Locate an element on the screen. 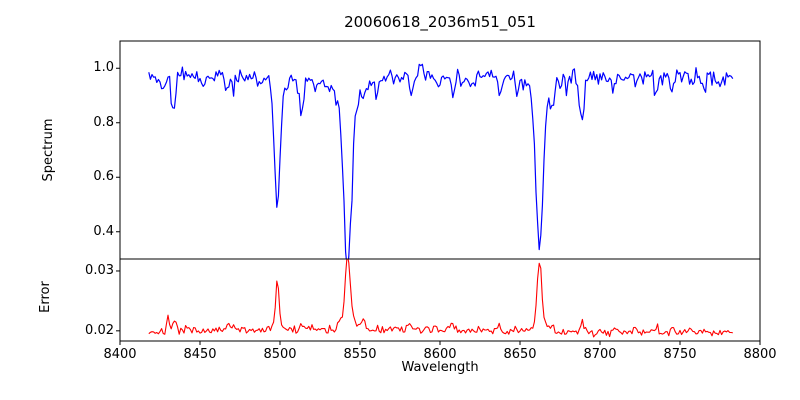 Image resolution: width=800 pixels, height=400 pixels. x-tick-label: 8750 is located at coordinates (680, 354).